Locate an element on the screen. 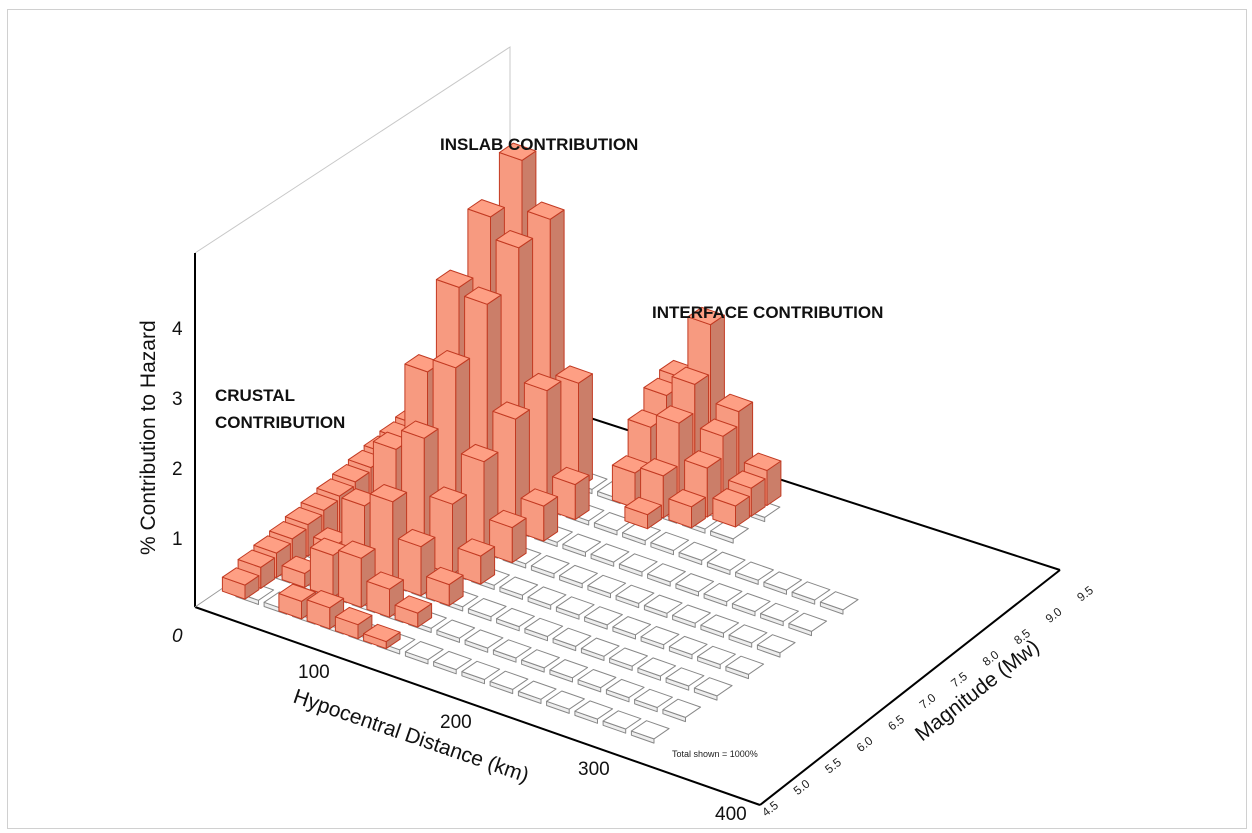 The width and height of the screenshot is (1252, 833). inslab-label: INSLAB CONTRIBUTION is located at coordinates (539, 144).